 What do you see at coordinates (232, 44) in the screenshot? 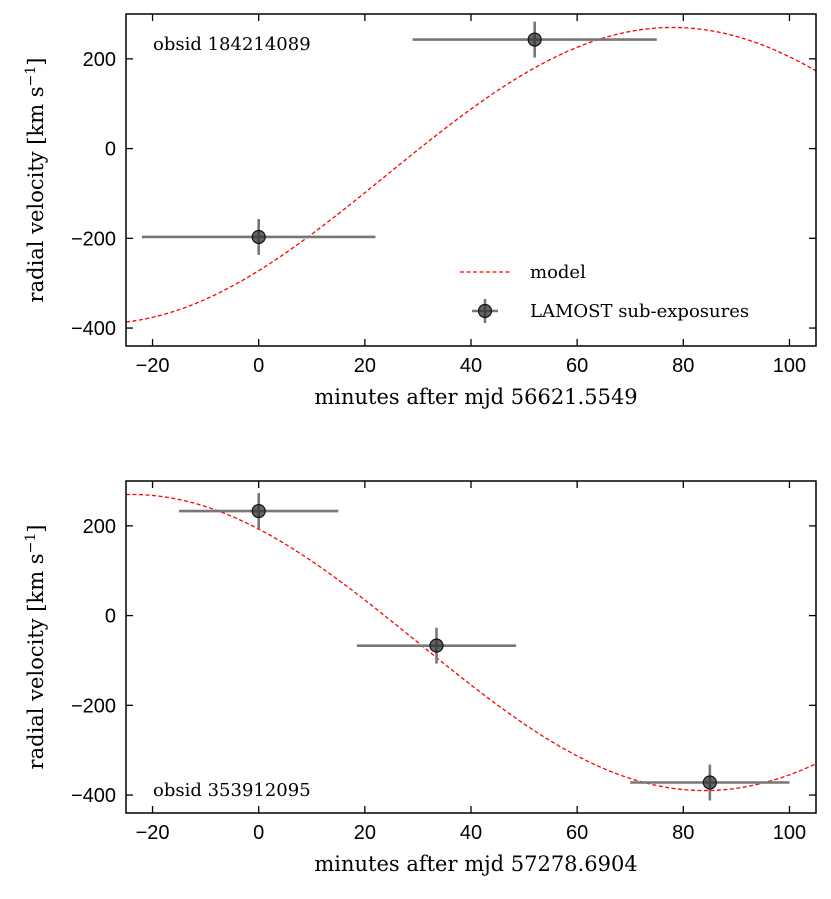
I see `obsid-annotation: obsid 184214089` at bounding box center [232, 44].